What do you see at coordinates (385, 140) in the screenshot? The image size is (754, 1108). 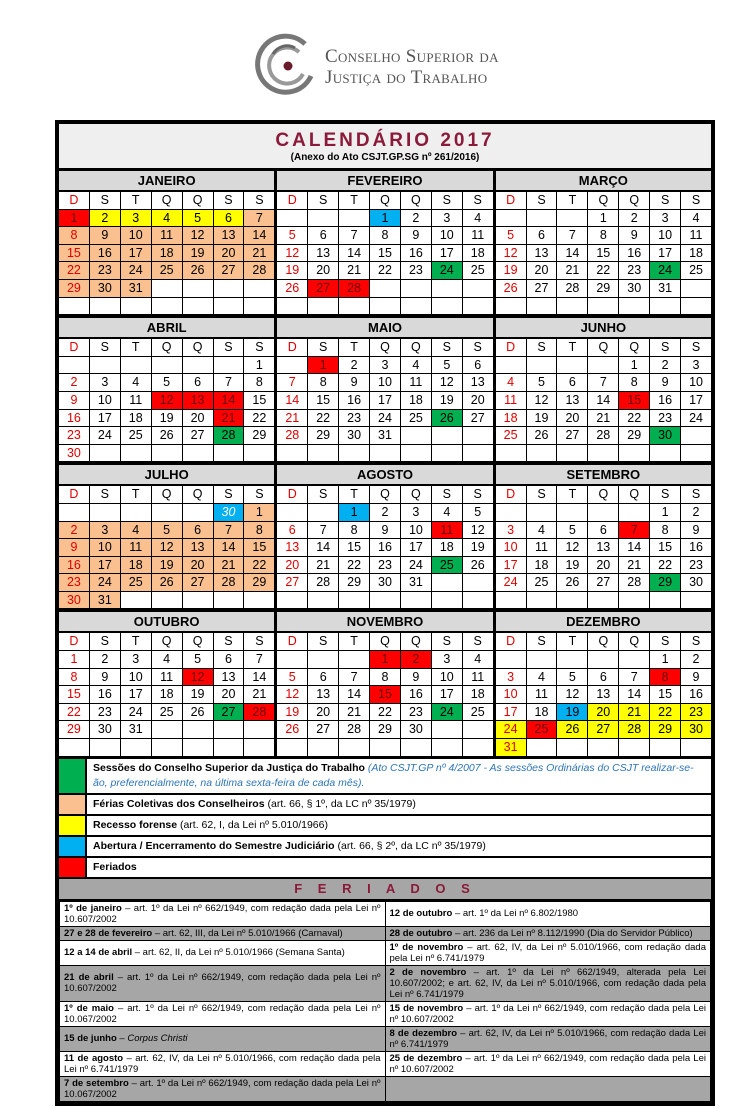 I see `page-title: CALENDÁRIO 2017` at bounding box center [385, 140].